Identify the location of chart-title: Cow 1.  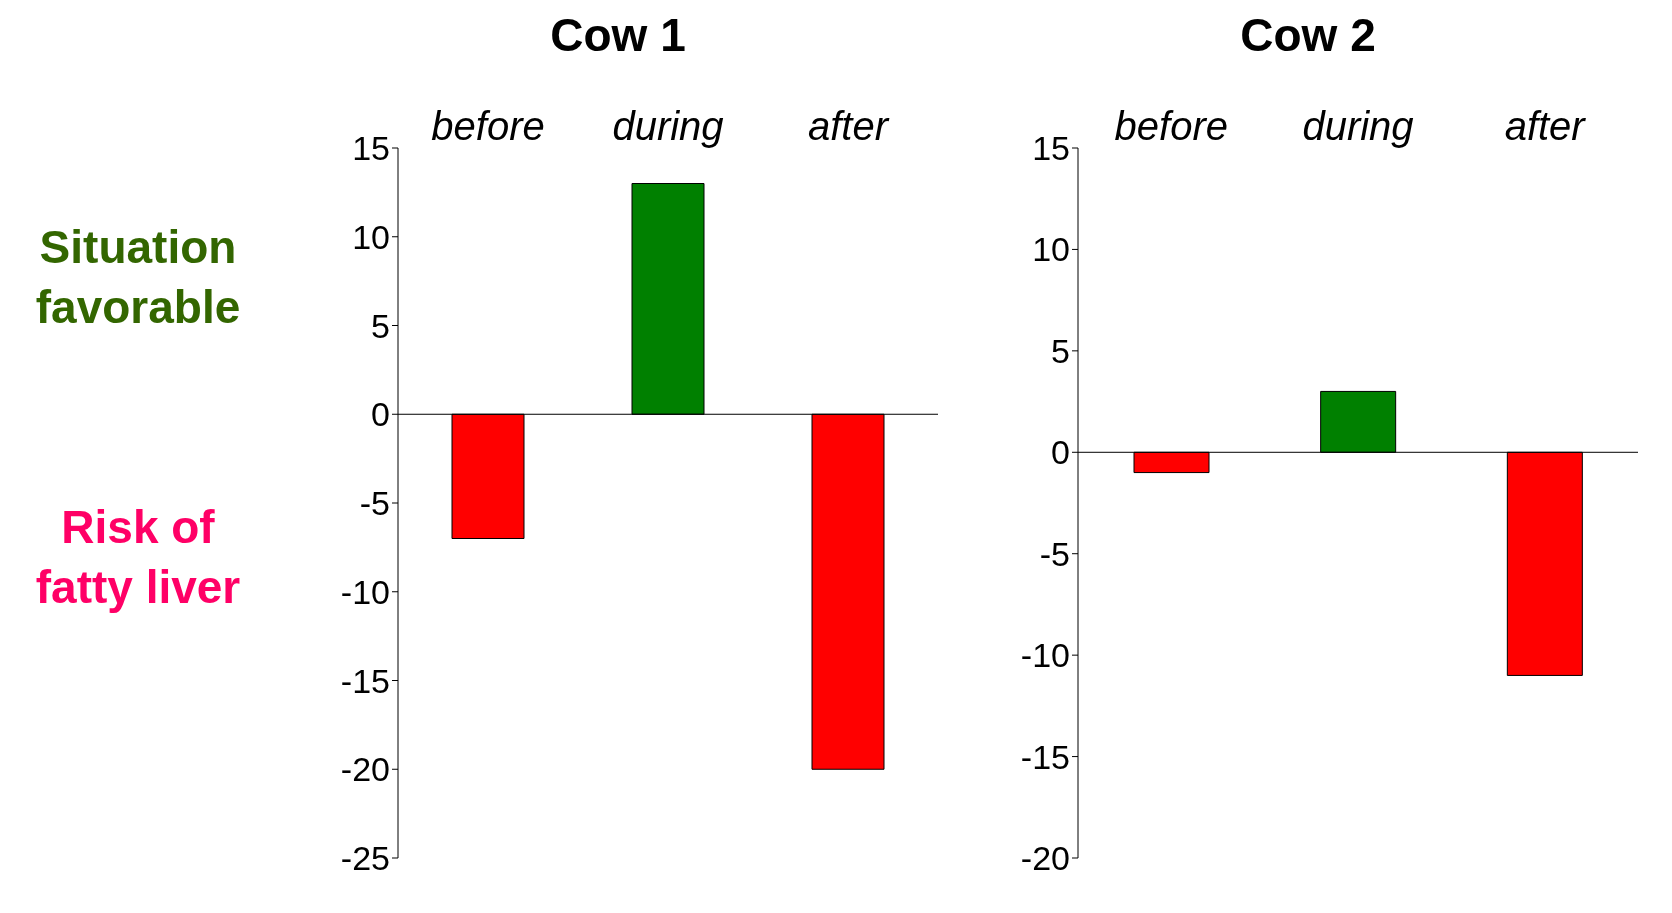
(618, 35).